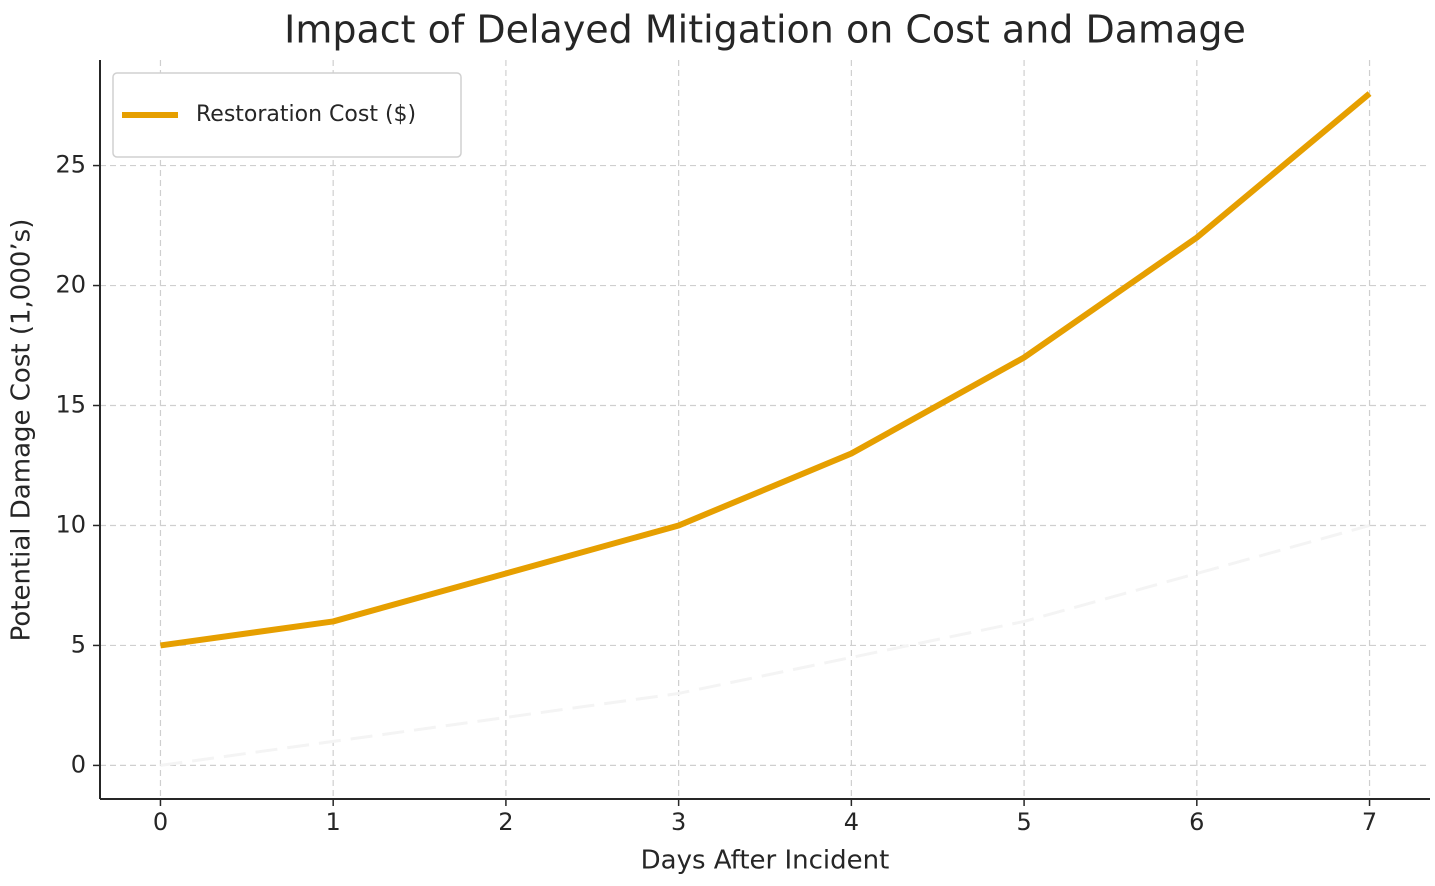 This screenshot has width=1435, height=886. I want to click on y-tick-label: 25, so click(70, 165).